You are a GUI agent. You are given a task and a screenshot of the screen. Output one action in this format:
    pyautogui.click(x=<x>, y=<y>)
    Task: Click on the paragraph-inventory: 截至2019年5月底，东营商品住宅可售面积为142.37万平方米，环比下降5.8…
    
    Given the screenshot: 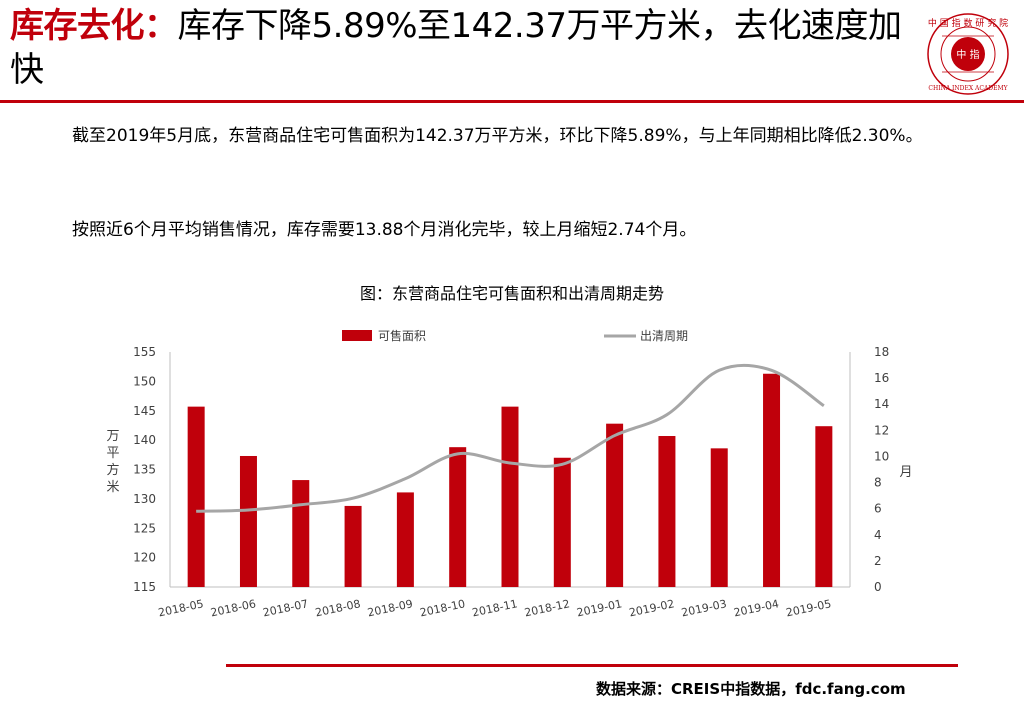 What is the action you would take?
    pyautogui.click(x=497, y=136)
    